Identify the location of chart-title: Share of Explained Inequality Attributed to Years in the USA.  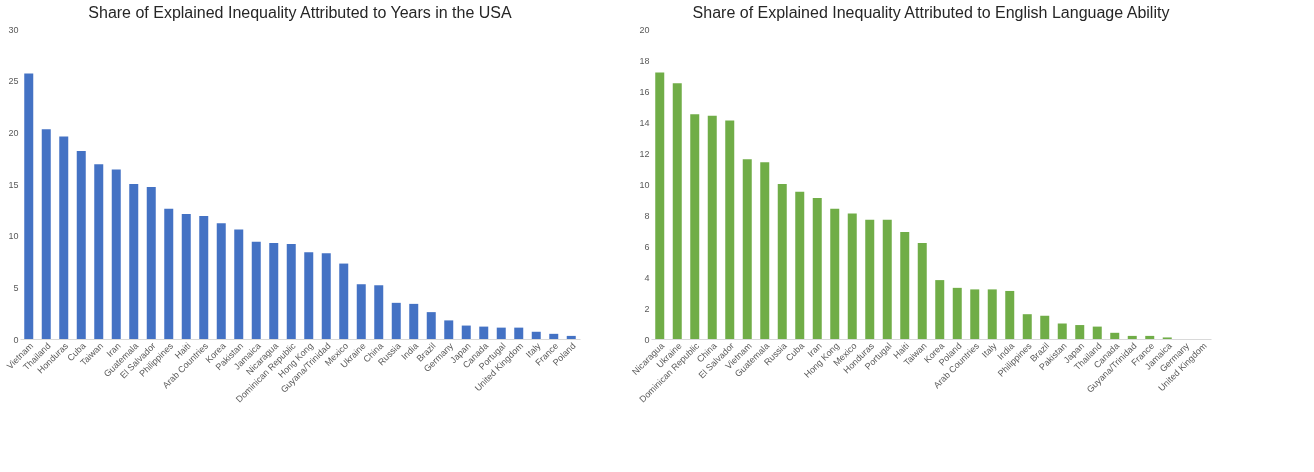
(300, 12).